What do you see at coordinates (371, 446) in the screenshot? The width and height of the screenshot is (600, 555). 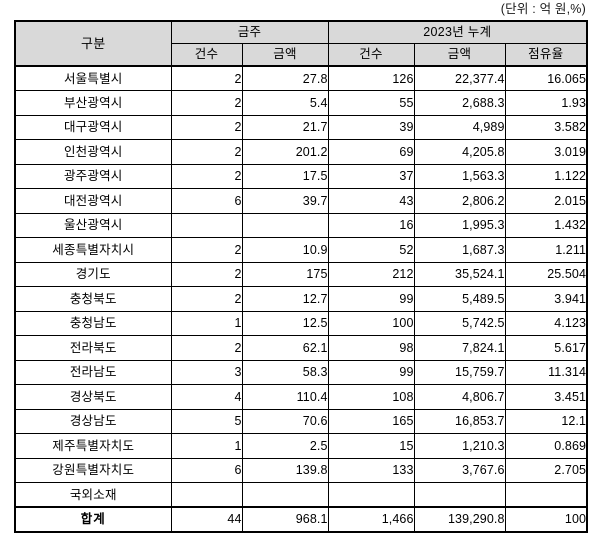 I see `cell-year-count: 15` at bounding box center [371, 446].